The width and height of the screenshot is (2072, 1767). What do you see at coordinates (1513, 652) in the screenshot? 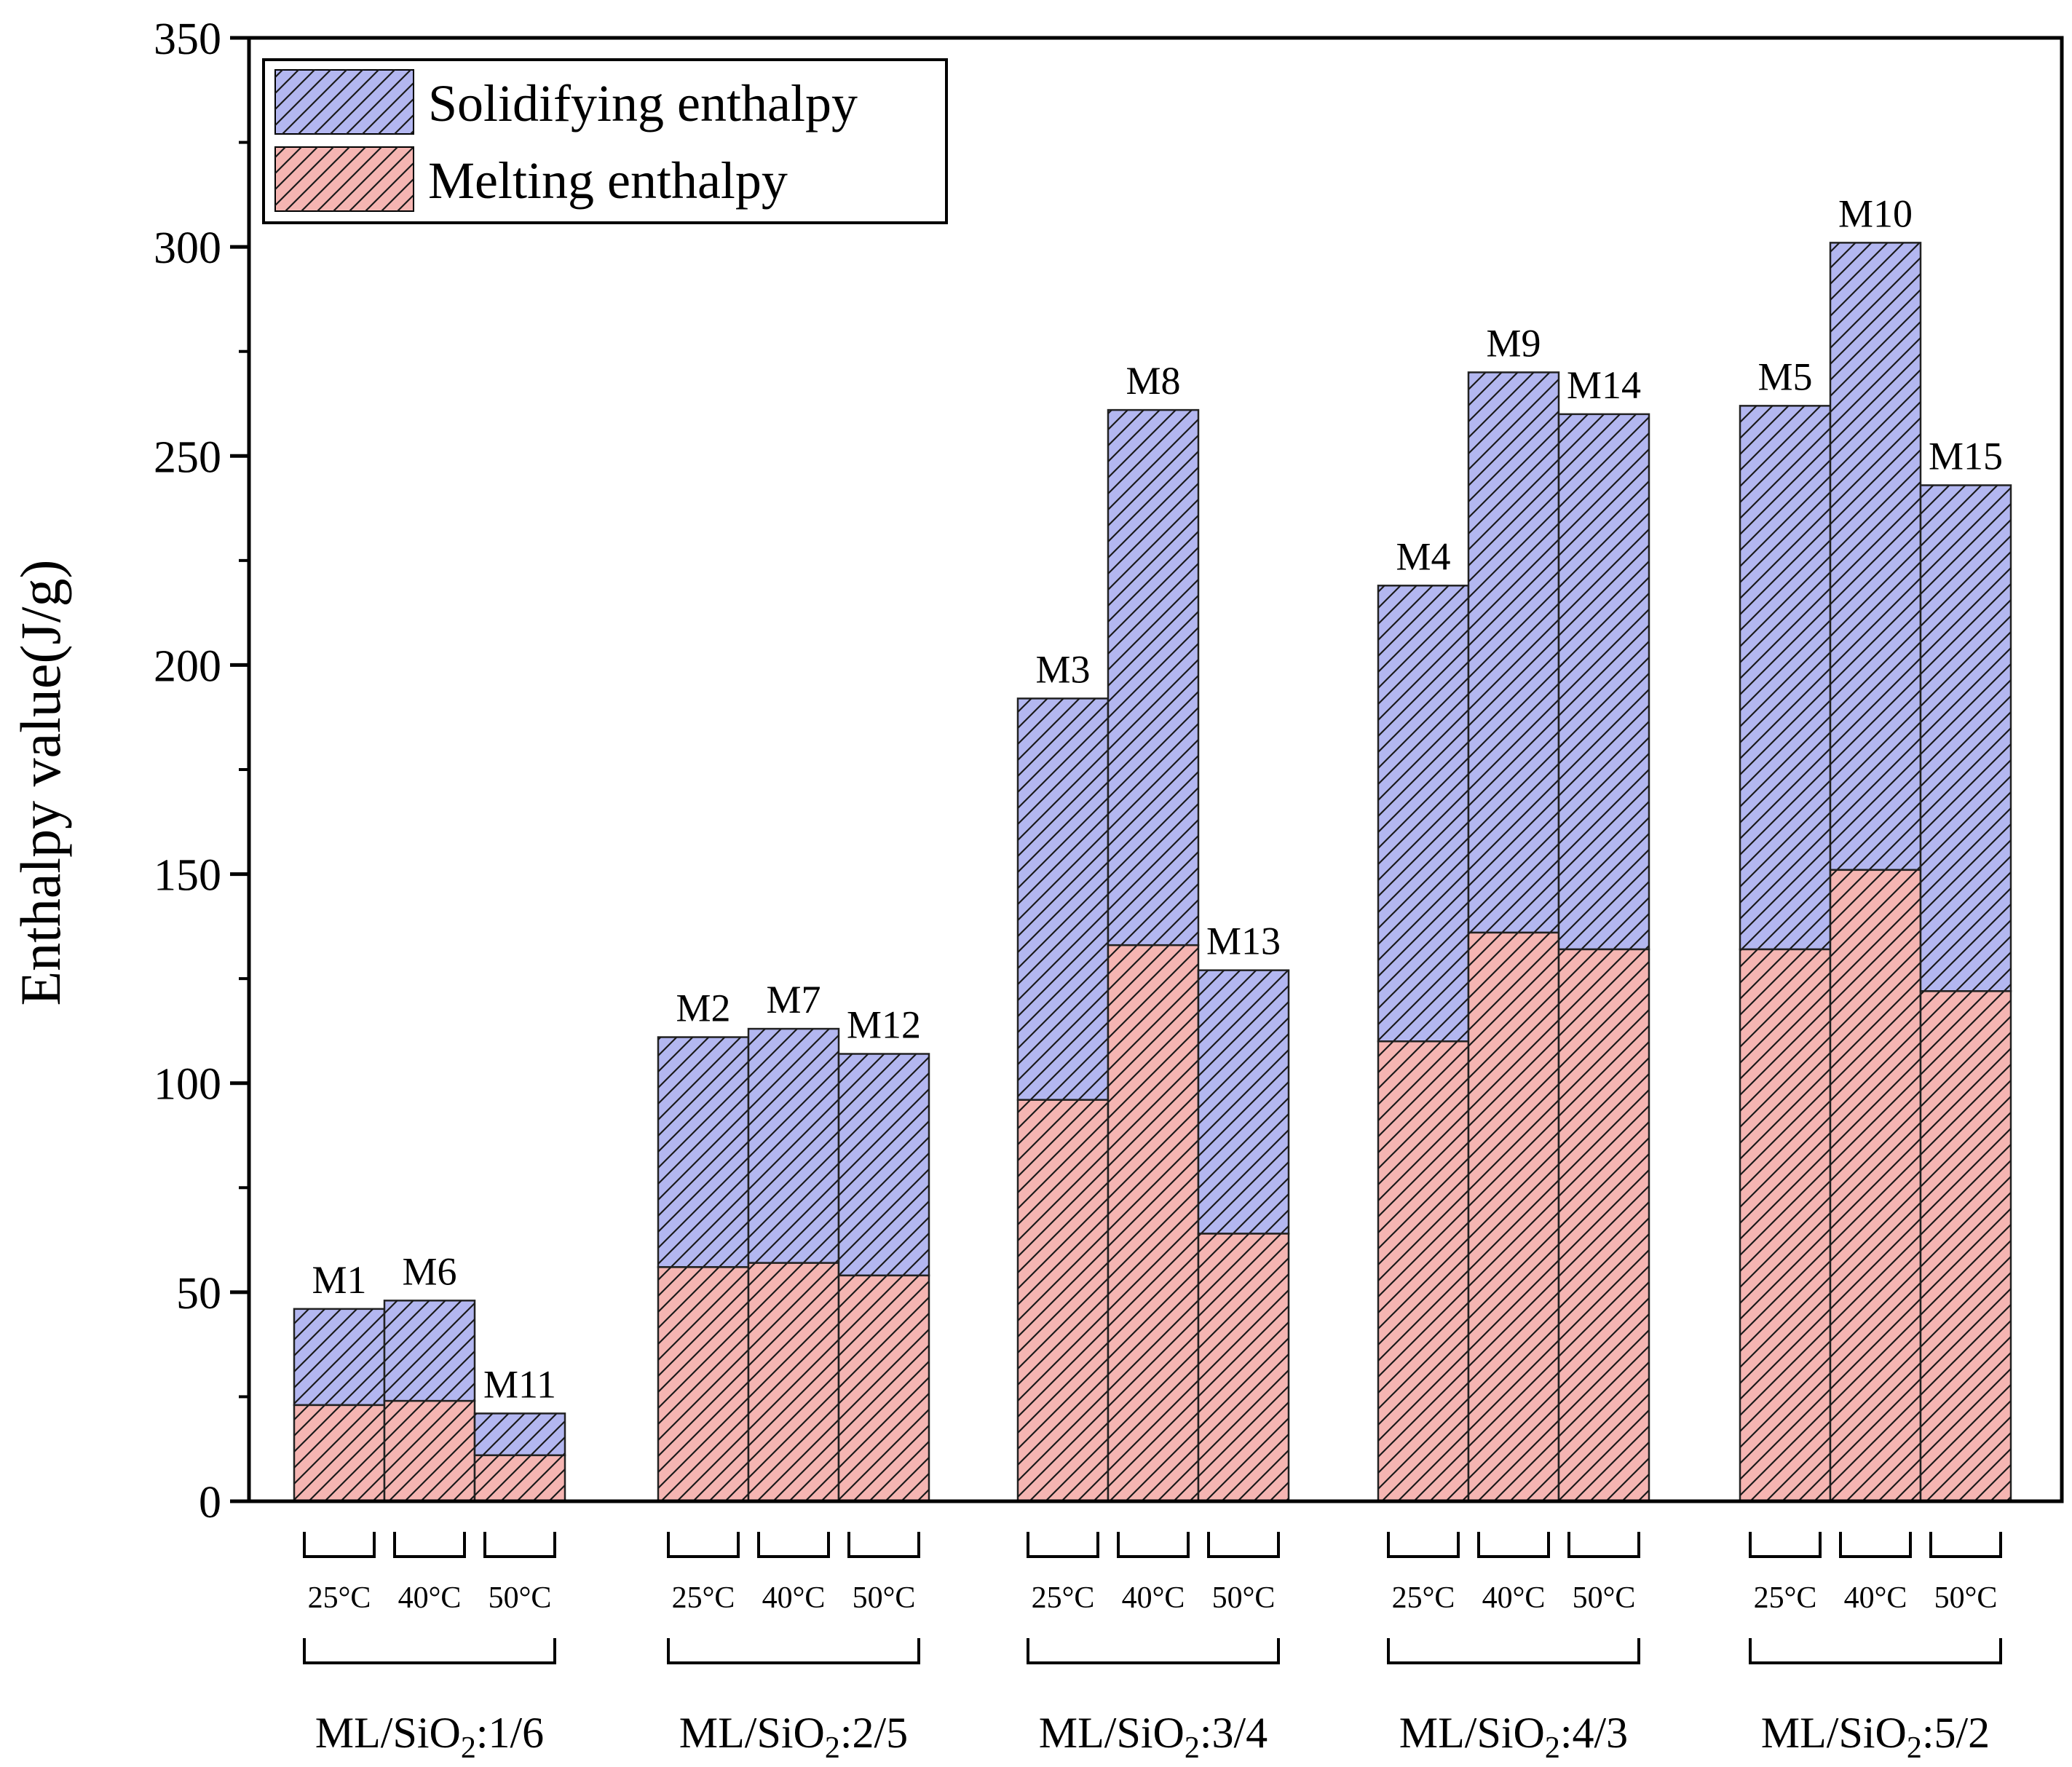
I see `bar-hatch-solidifying-m9` at bounding box center [1513, 652].